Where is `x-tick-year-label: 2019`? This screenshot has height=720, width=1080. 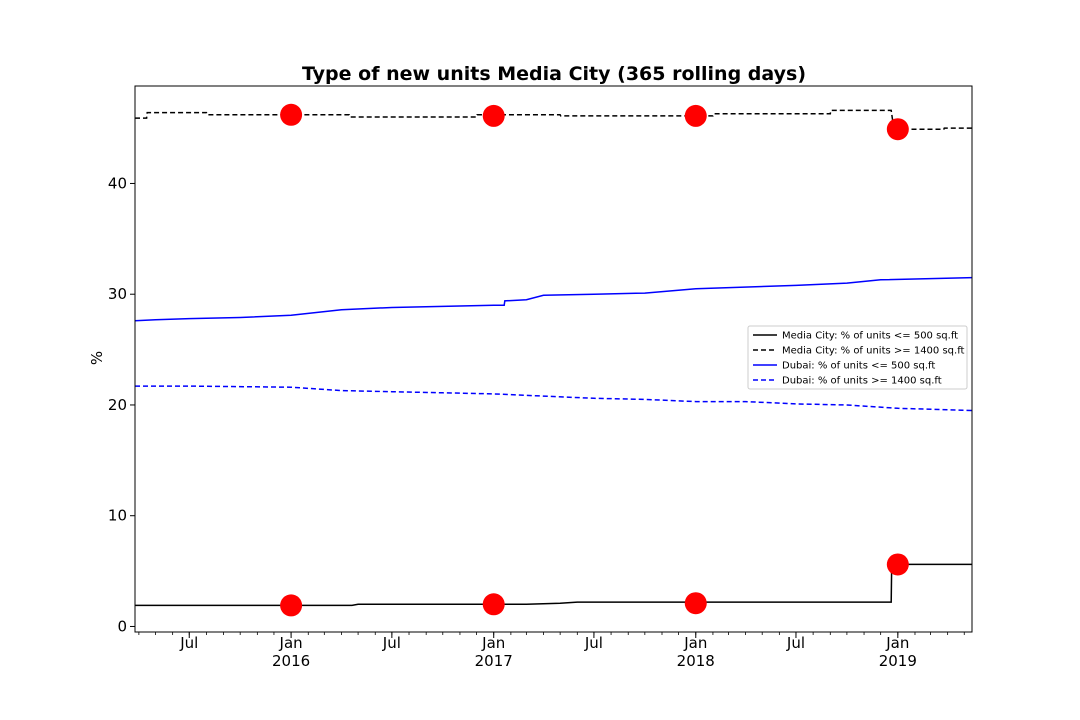
x-tick-year-label: 2019 is located at coordinates (898, 661).